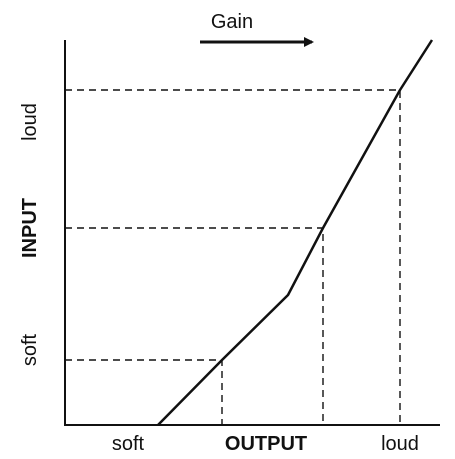 This screenshot has height=459, width=455. What do you see at coordinates (400, 444) in the screenshot?
I see `x-high-label: loud` at bounding box center [400, 444].